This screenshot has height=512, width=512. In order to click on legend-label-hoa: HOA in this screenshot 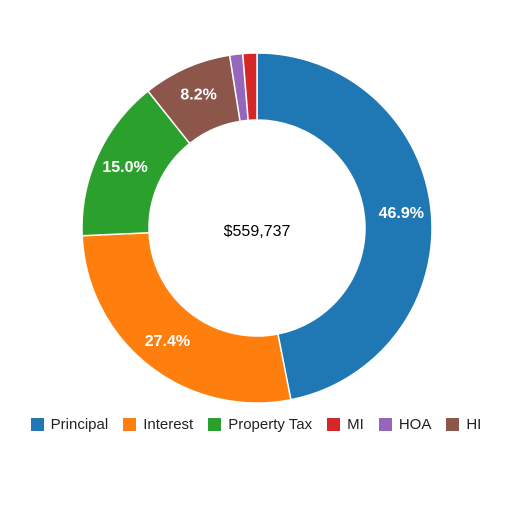, I will do `click(415, 424)`.